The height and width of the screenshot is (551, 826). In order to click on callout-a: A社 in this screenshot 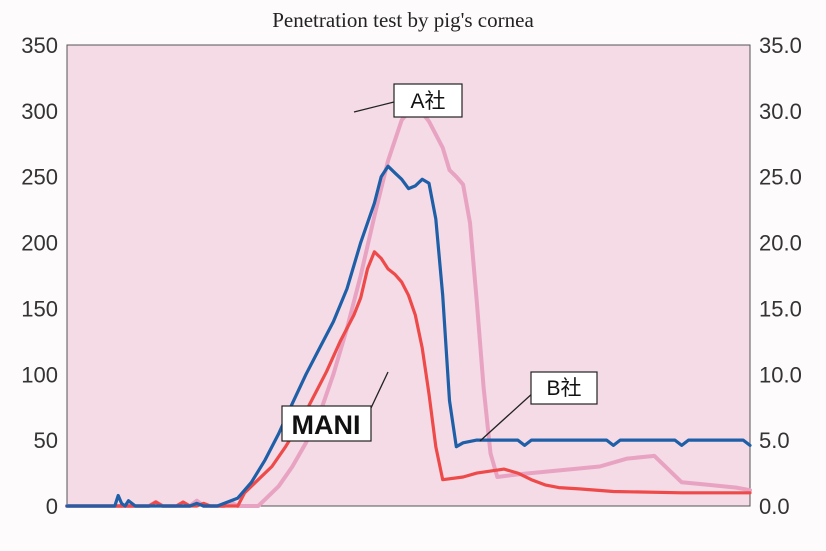, I will do `click(408, 100)`.